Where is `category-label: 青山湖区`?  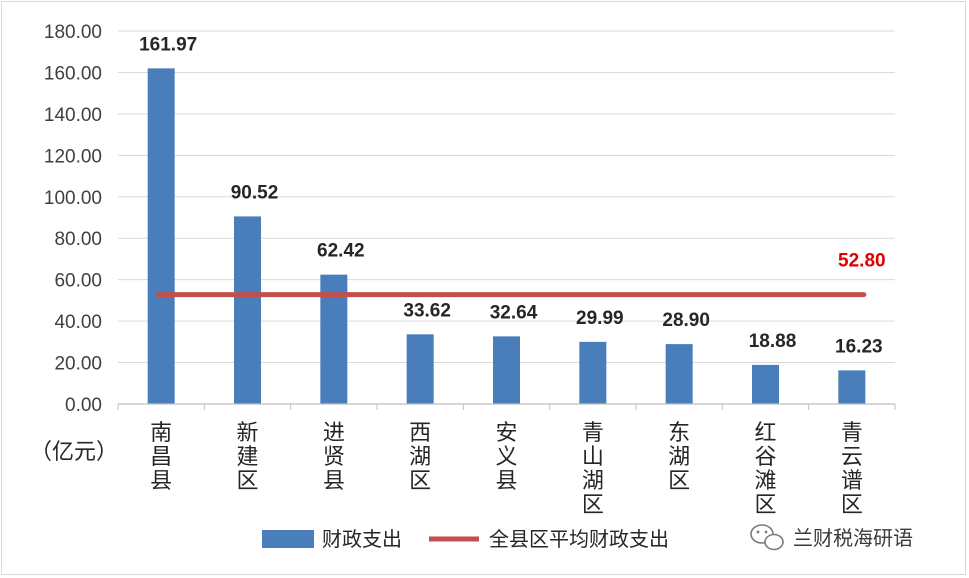
category-label: 青山湖区 is located at coordinates (593, 469).